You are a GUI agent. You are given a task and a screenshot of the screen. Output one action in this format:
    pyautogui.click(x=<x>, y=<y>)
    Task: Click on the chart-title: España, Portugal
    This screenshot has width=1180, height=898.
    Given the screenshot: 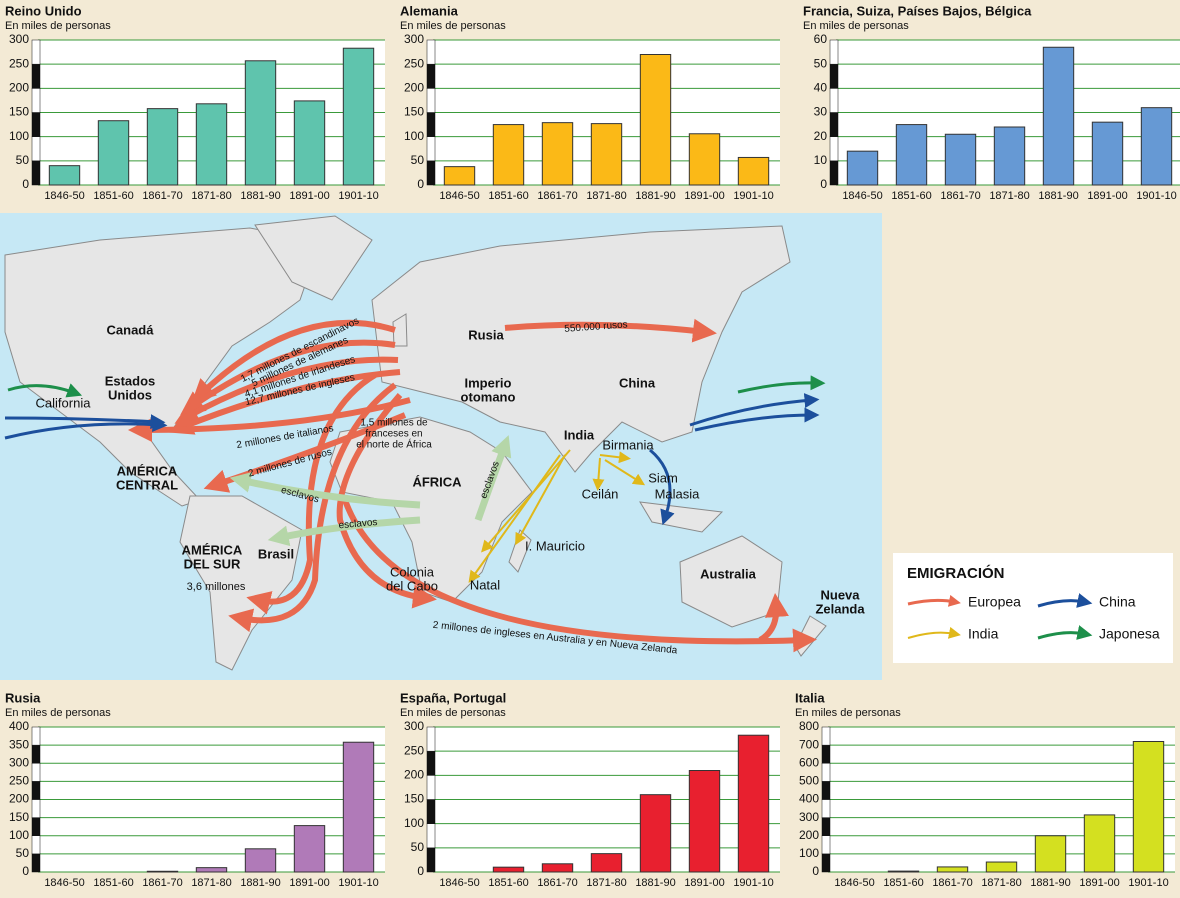 What is the action you would take?
    pyautogui.click(x=453, y=697)
    